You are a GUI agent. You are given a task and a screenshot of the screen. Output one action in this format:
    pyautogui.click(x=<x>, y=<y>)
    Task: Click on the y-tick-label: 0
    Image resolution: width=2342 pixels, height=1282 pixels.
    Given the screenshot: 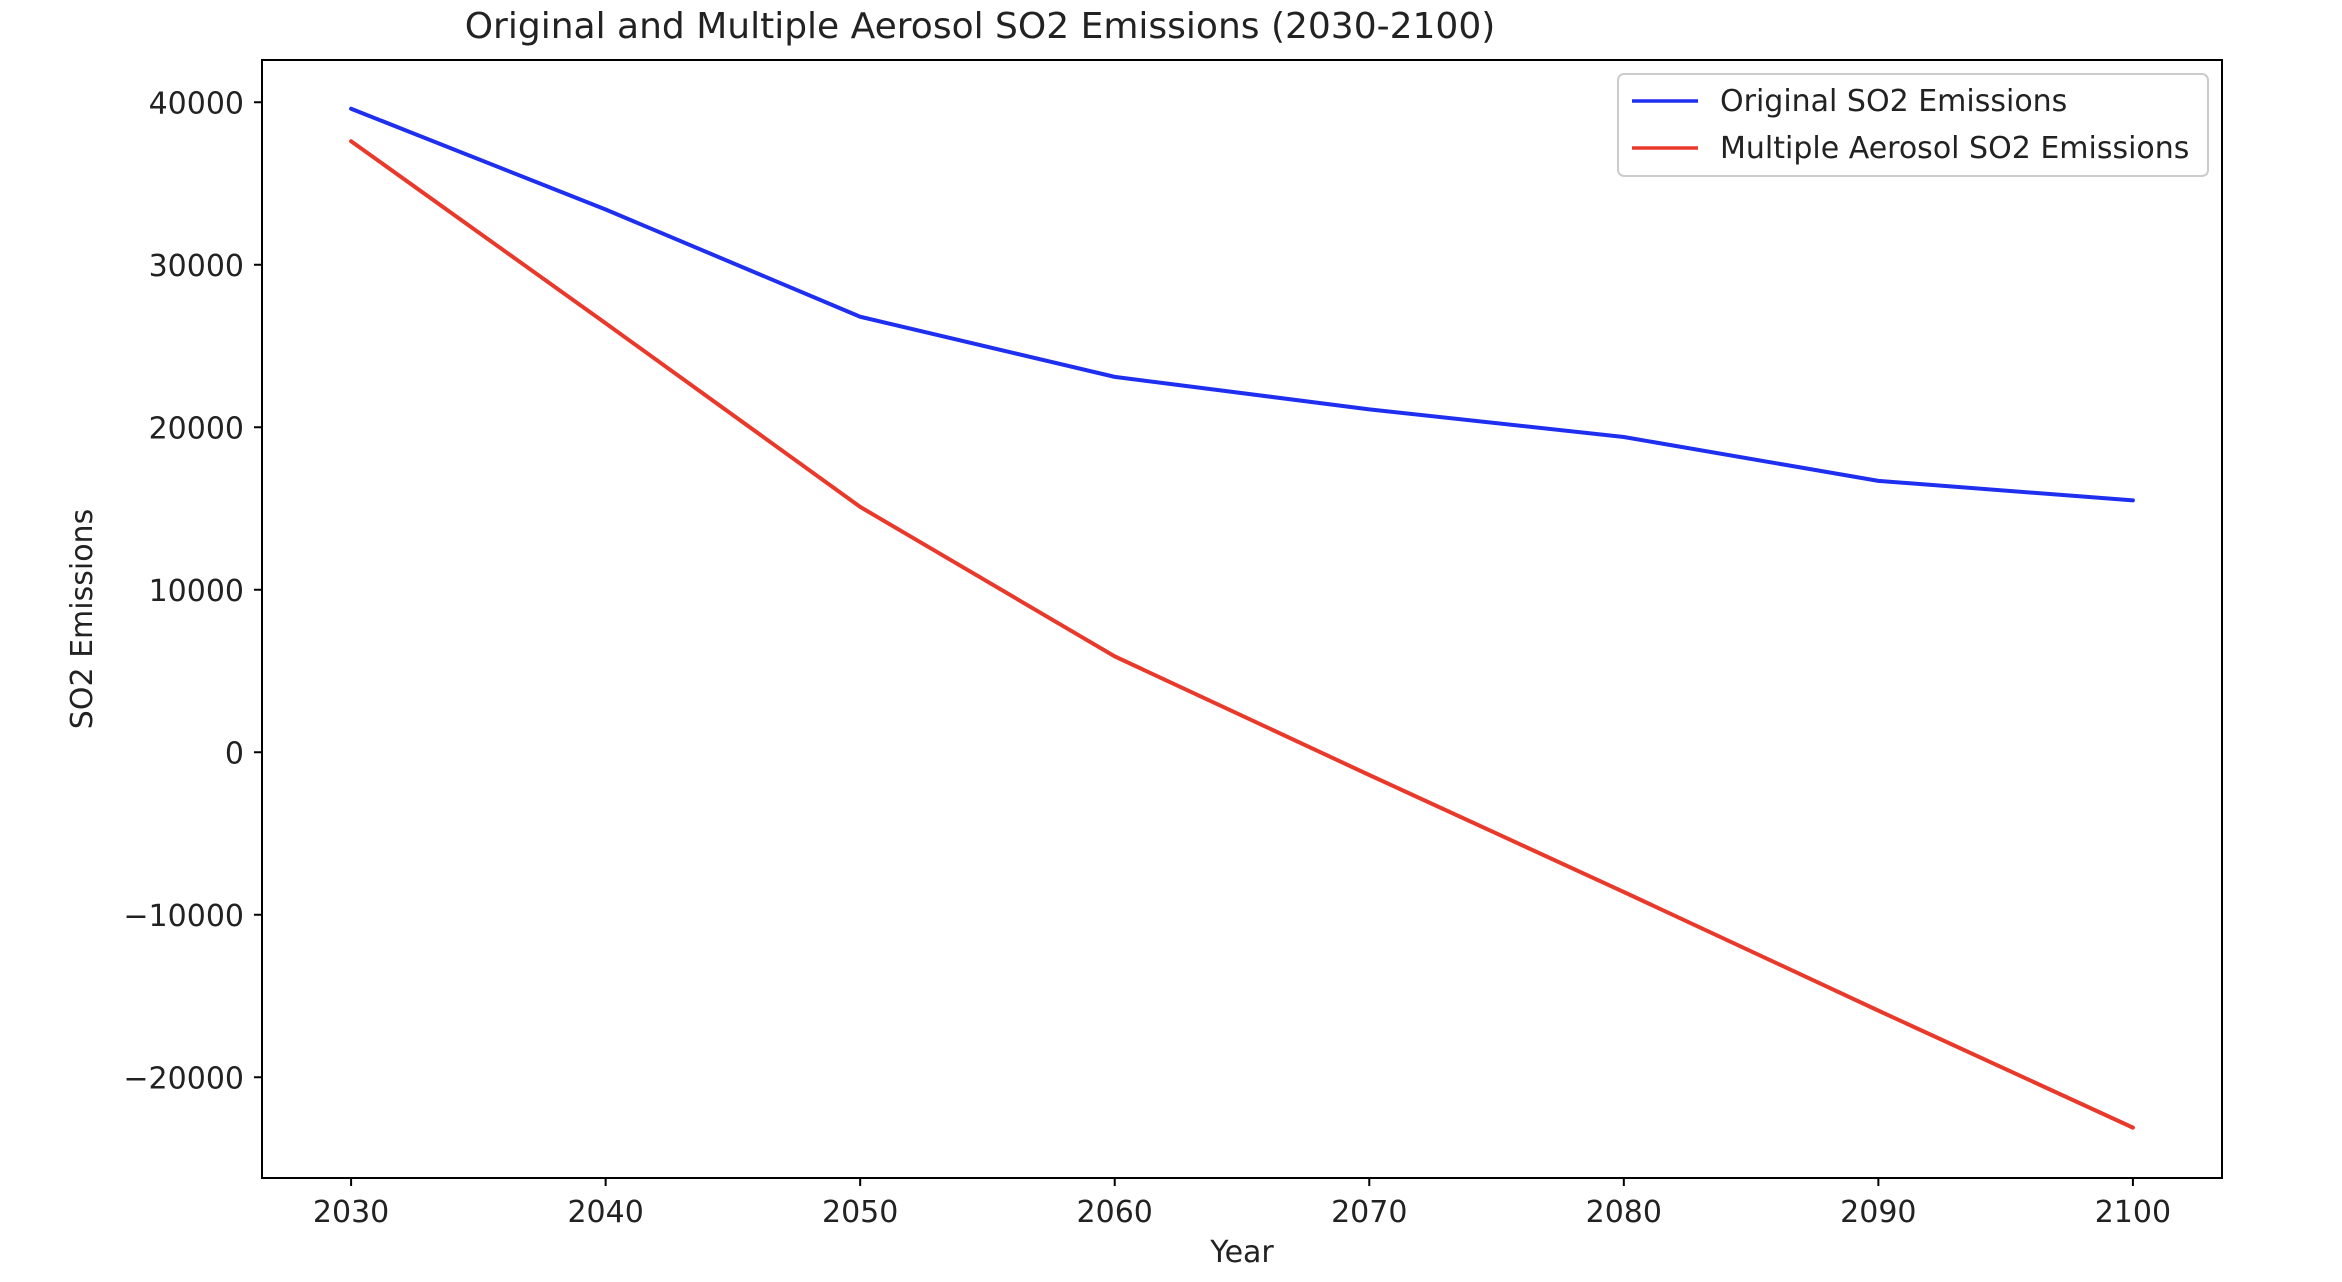 What is the action you would take?
    pyautogui.click(x=234, y=753)
    